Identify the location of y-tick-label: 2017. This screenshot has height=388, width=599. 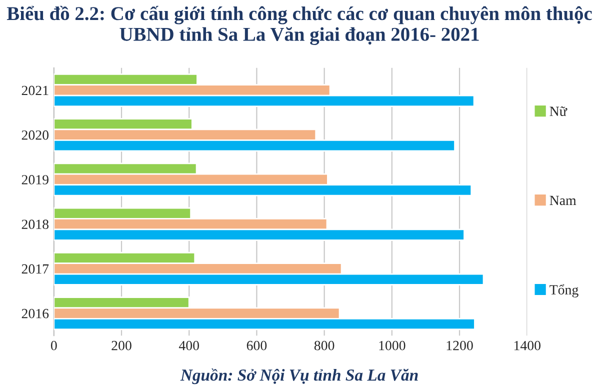
(35, 269).